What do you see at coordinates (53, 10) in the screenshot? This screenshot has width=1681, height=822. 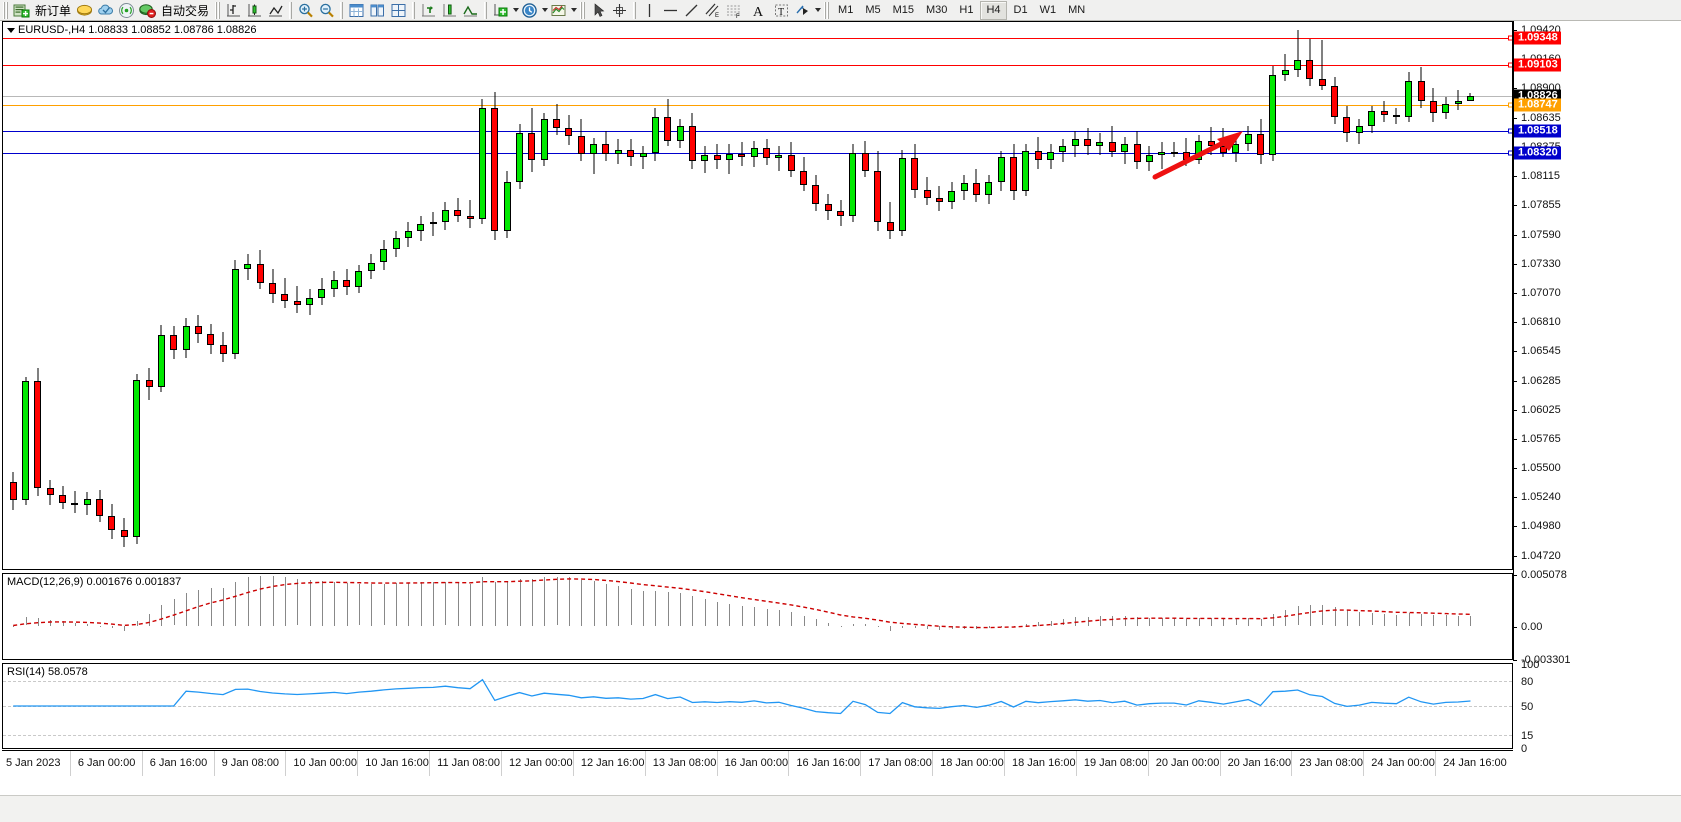 I see `new-order-label: 新订单` at bounding box center [53, 10].